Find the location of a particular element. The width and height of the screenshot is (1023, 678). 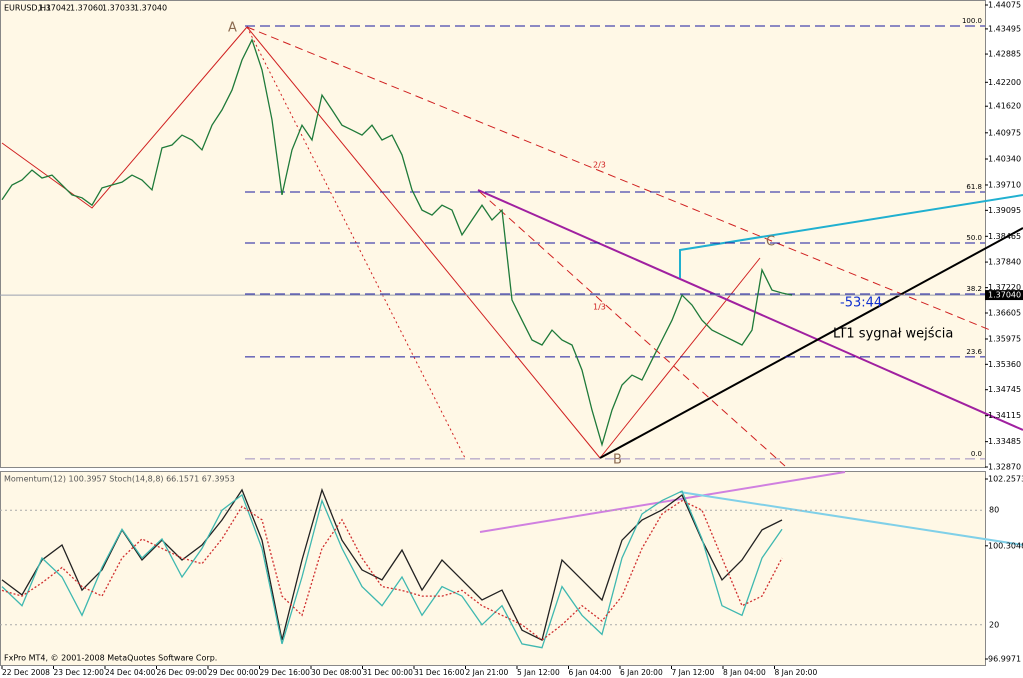

y2-tick-label: 102.2573 is located at coordinates (1005, 479).